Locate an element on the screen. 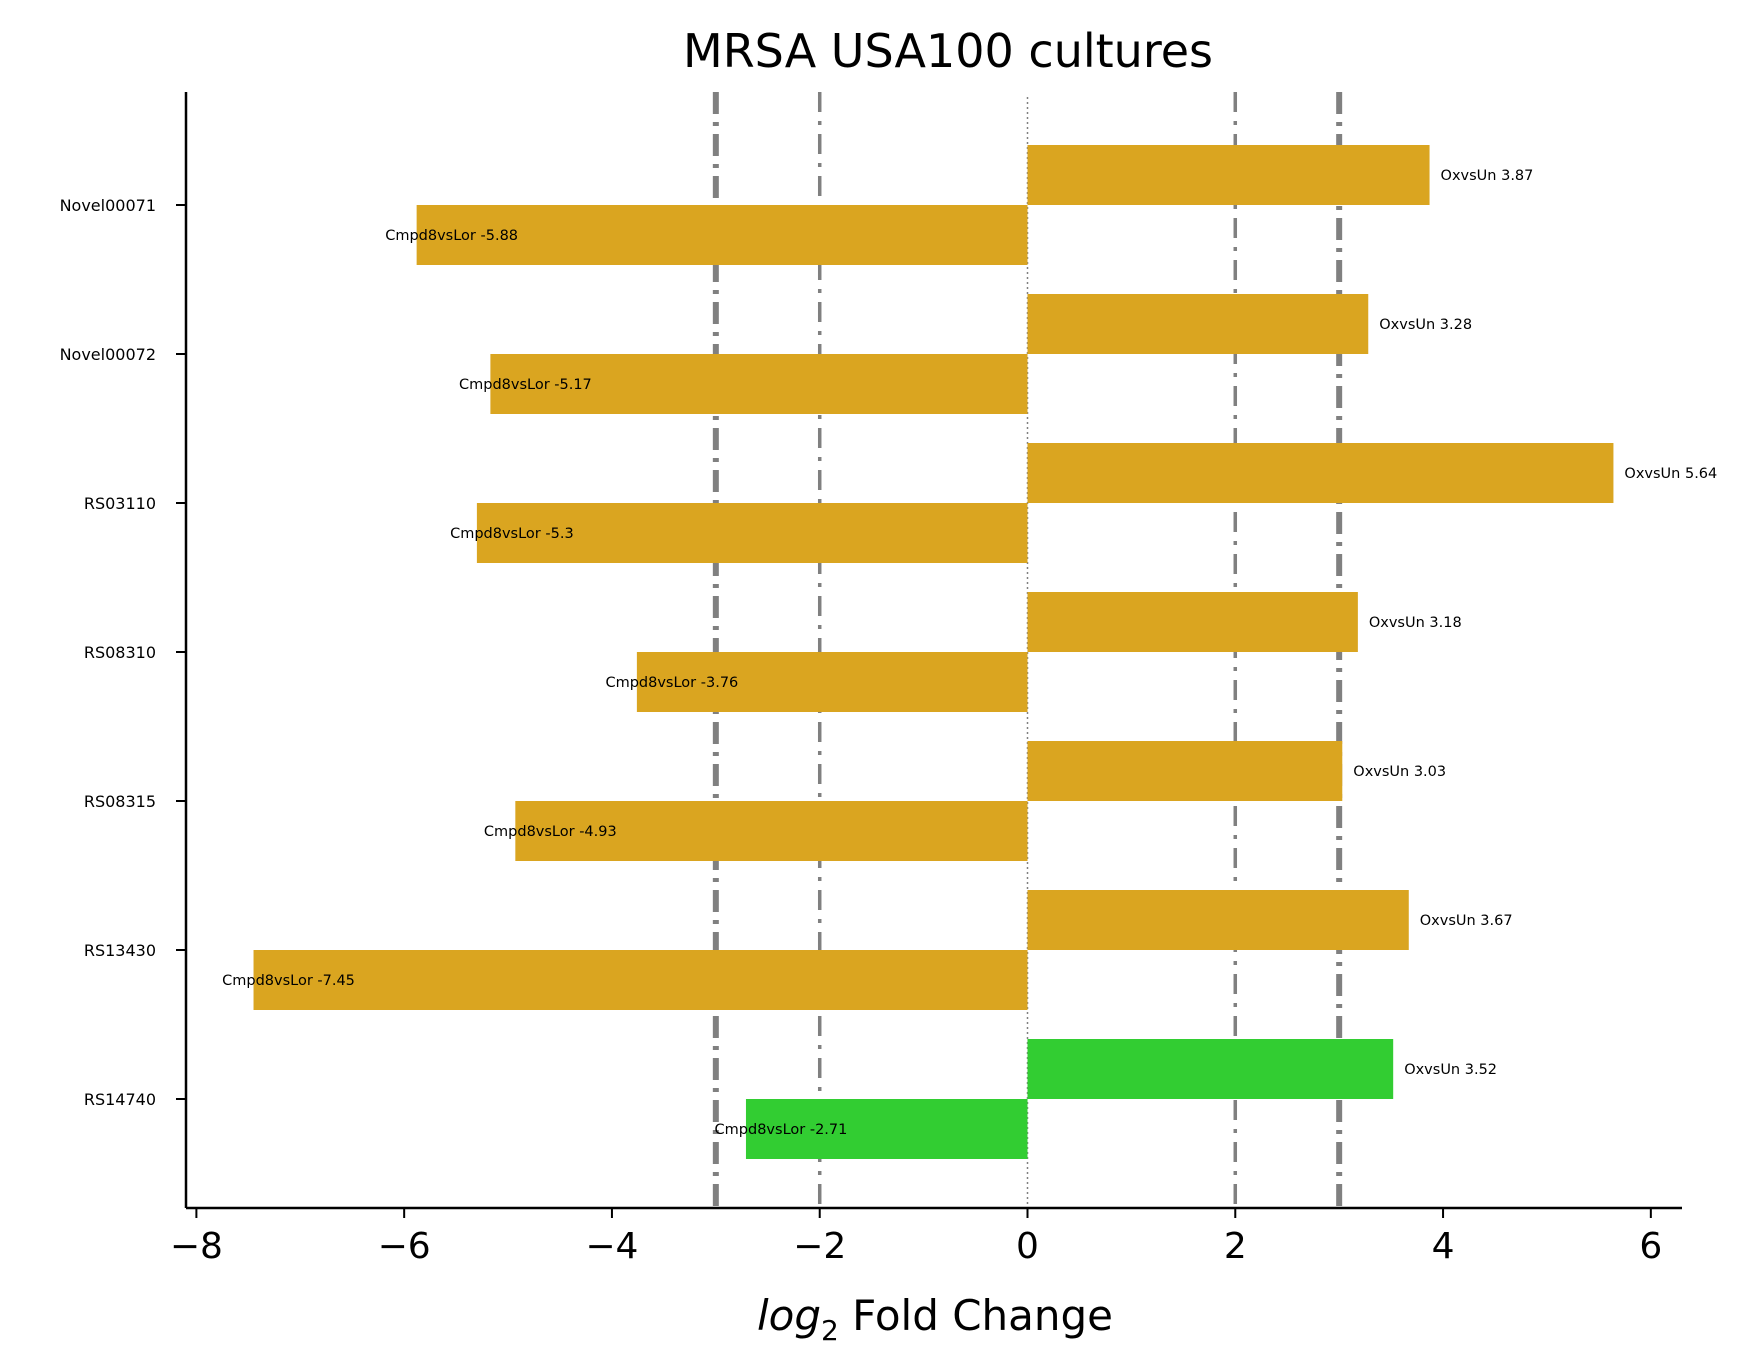  x-tick-label-1: −6 is located at coordinates (404, 1246).